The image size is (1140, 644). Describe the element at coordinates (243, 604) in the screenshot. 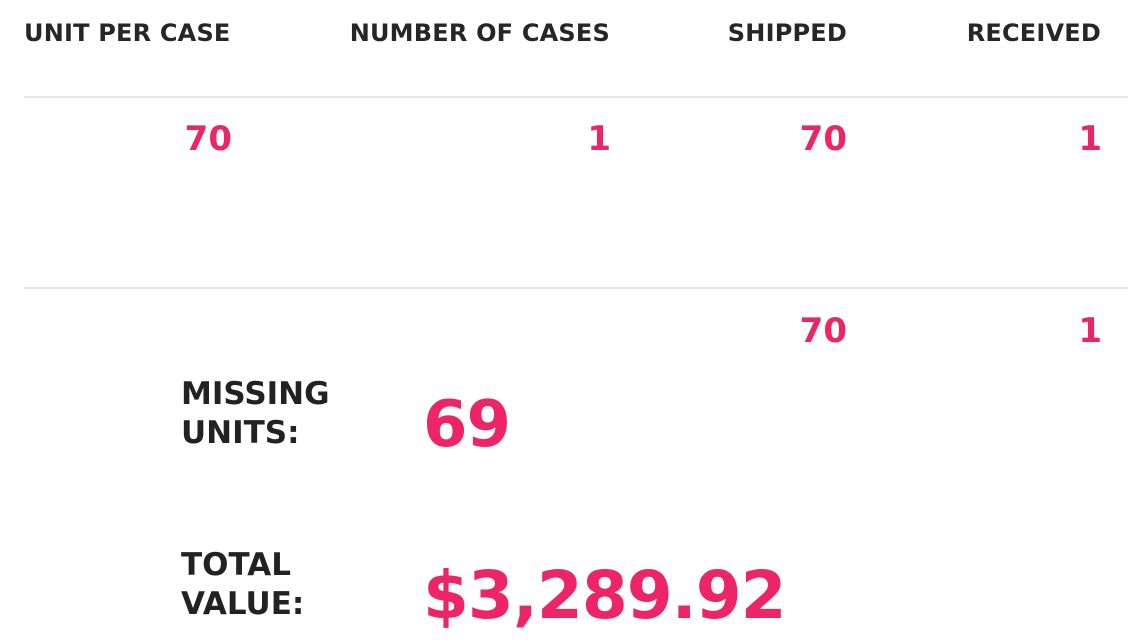

I see `total-value-label-line2: VALUE:` at that location.